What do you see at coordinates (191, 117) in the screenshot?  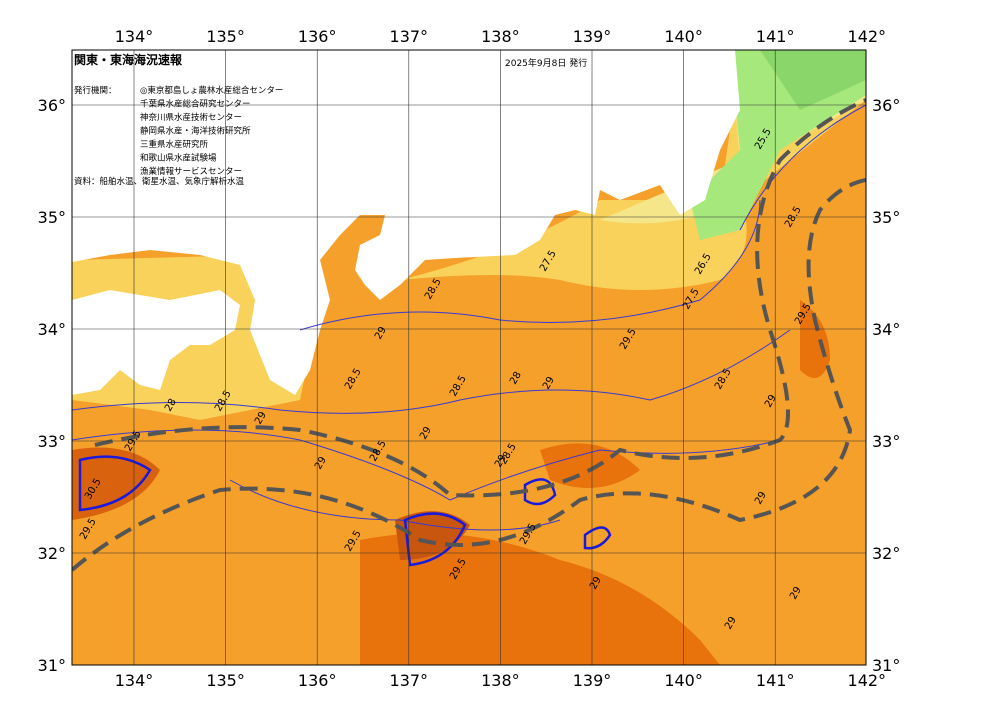 I see `issuer: 神奈川県水産技術センター` at bounding box center [191, 117].